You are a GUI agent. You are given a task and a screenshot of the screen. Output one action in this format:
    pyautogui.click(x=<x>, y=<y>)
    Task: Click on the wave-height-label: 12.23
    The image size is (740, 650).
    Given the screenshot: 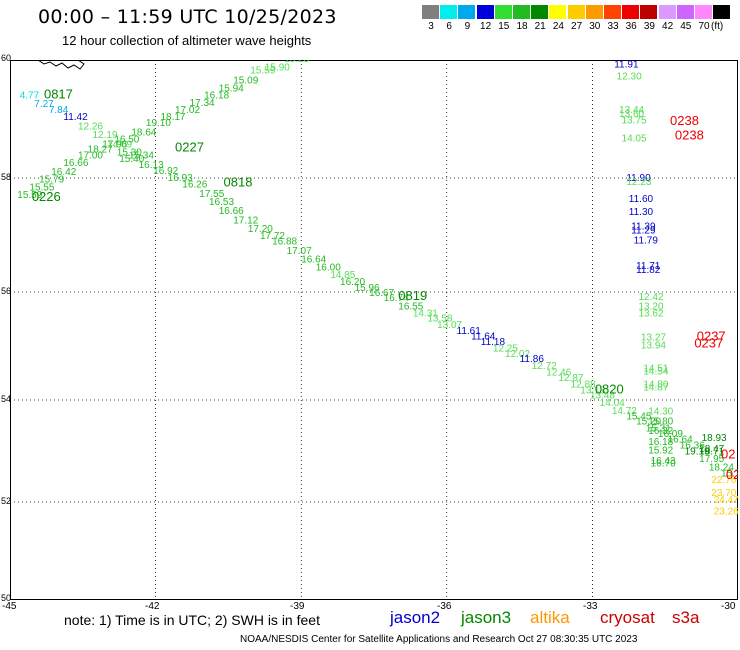 What is the action you would take?
    pyautogui.click(x=638, y=182)
    